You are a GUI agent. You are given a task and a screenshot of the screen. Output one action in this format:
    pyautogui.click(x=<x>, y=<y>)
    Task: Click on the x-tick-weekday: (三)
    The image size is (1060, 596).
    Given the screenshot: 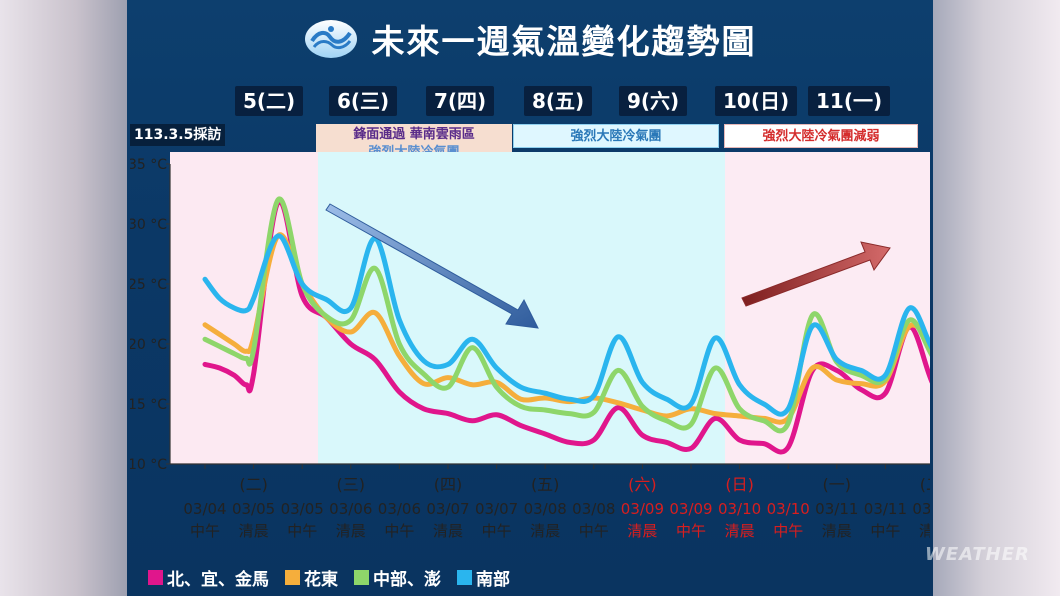 What is the action you would take?
    pyautogui.click(x=351, y=484)
    